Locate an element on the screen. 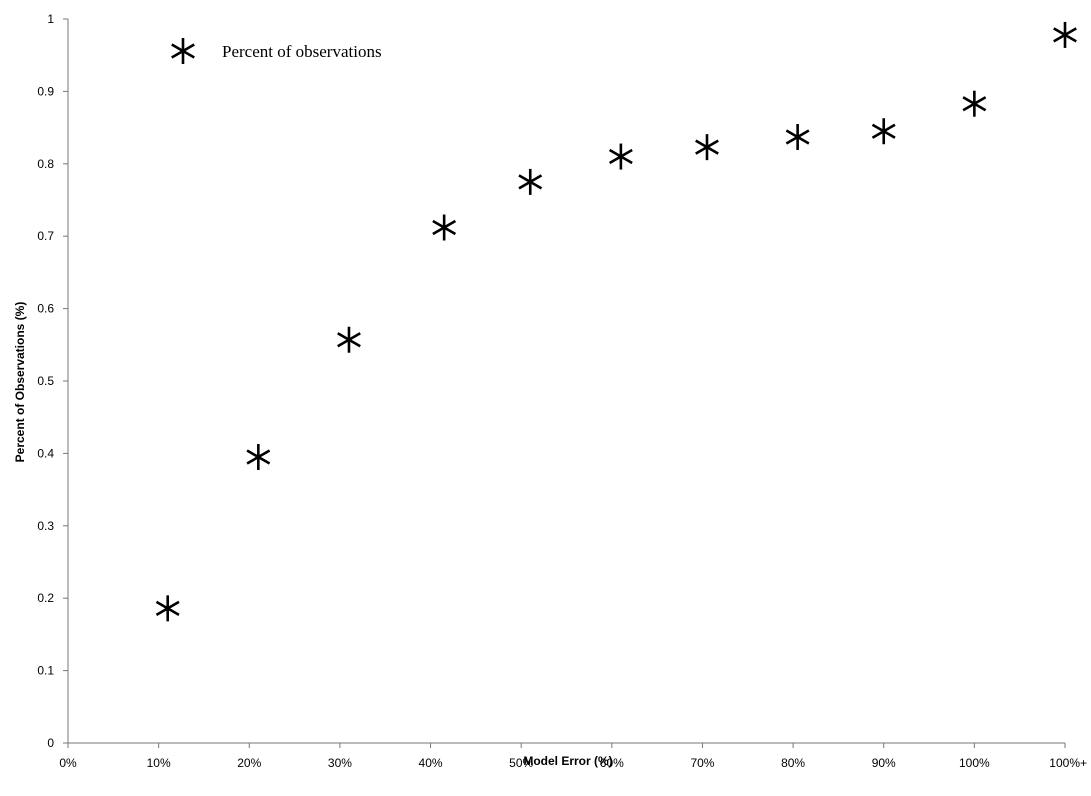 The height and width of the screenshot is (796, 1091). x-tick-label: 100% is located at coordinates (974, 763).